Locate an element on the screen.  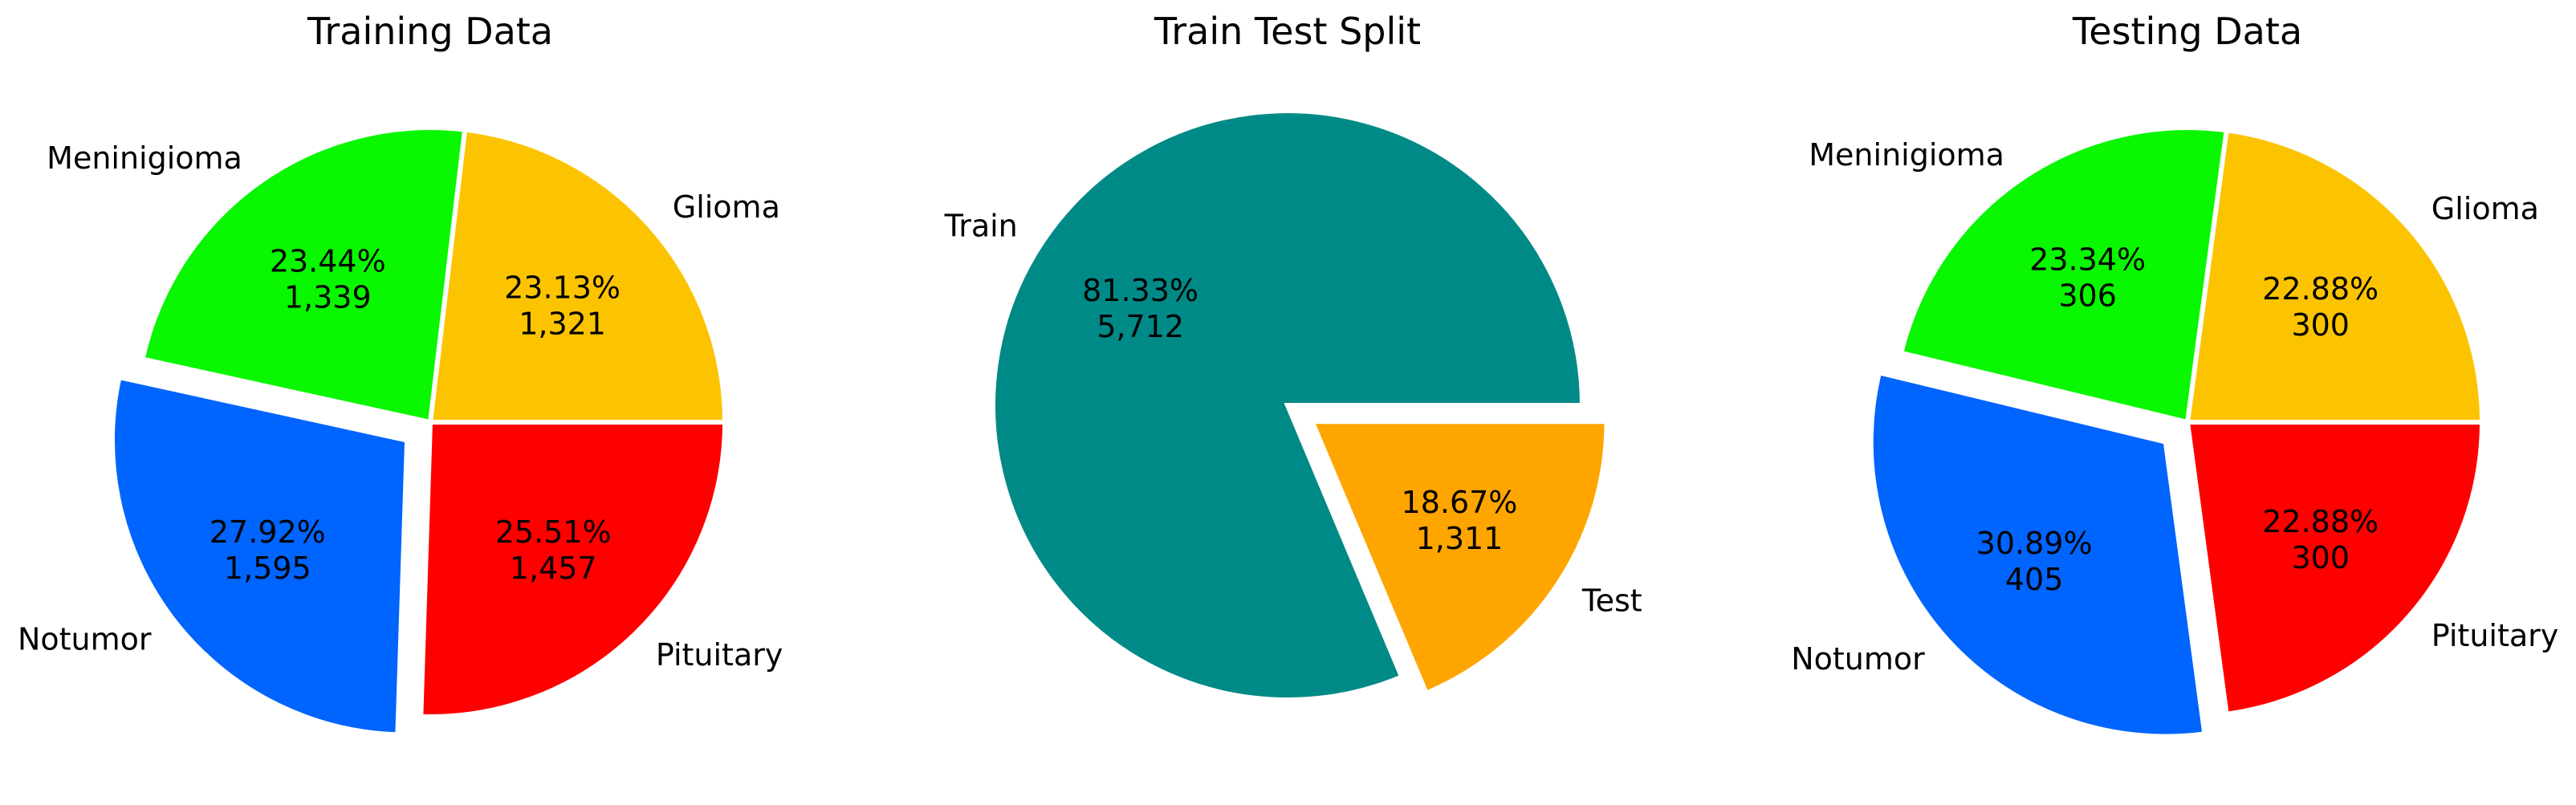
pie-slice-test is located at coordinates (1458, 558).